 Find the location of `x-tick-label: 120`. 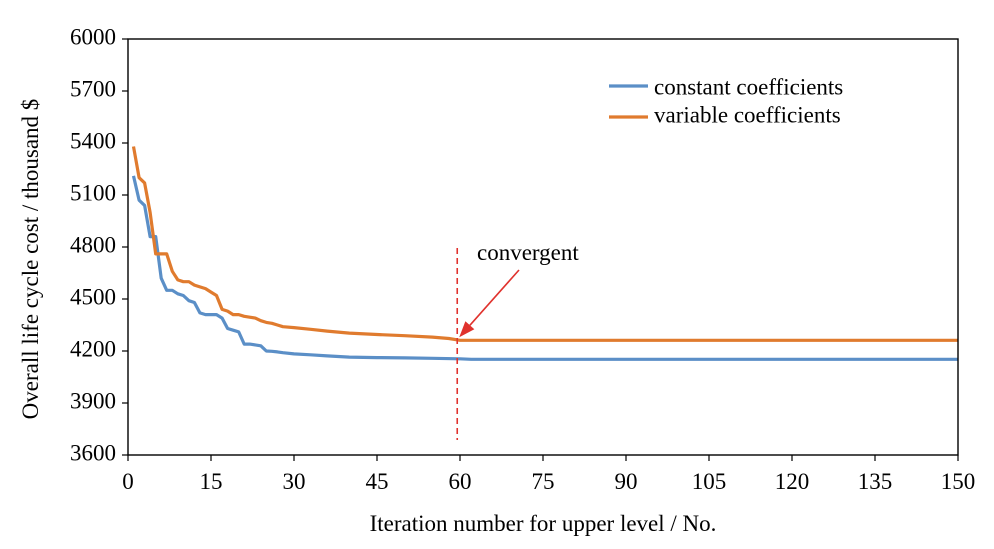

x-tick-label: 120 is located at coordinates (792, 481).